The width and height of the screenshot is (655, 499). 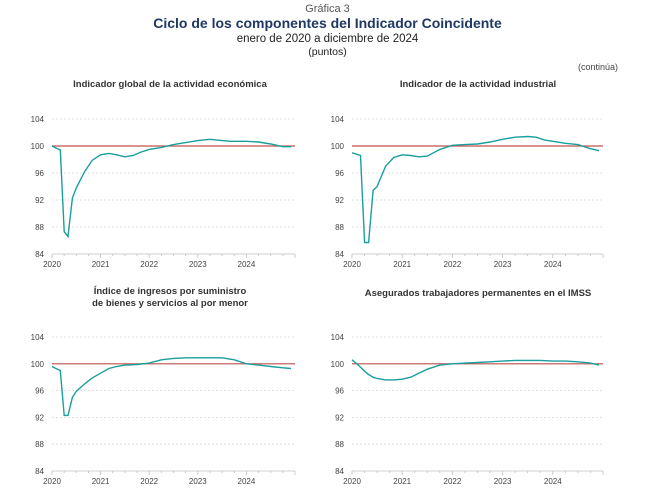 What do you see at coordinates (327, 9) in the screenshot?
I see `figure-label: Gráfica 3` at bounding box center [327, 9].